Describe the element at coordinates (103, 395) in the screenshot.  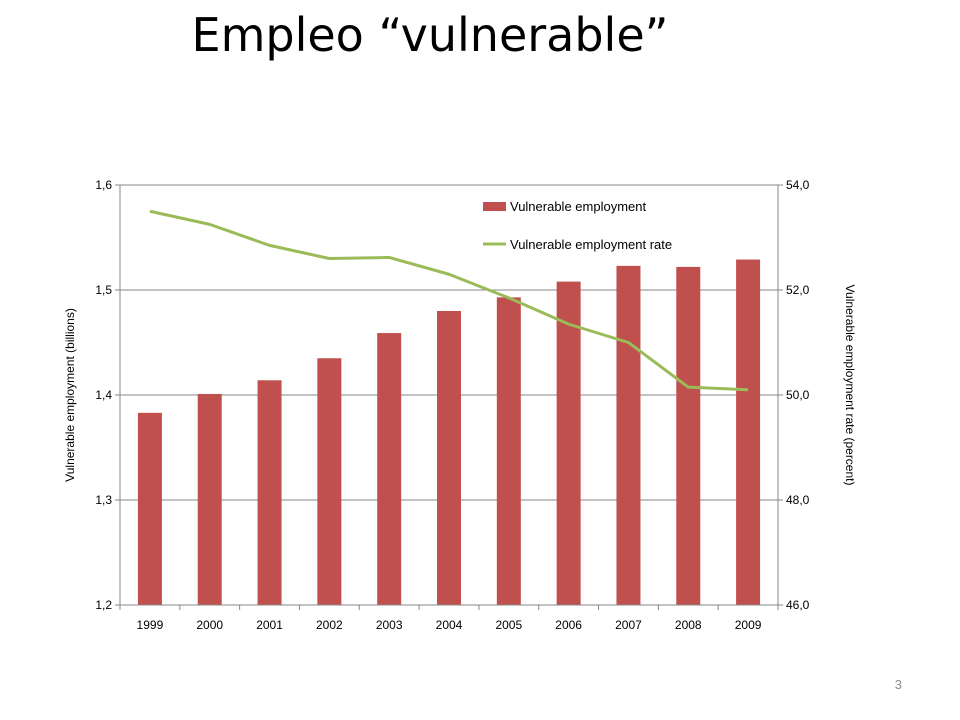
I see `left-tick-label: 1,4` at that location.